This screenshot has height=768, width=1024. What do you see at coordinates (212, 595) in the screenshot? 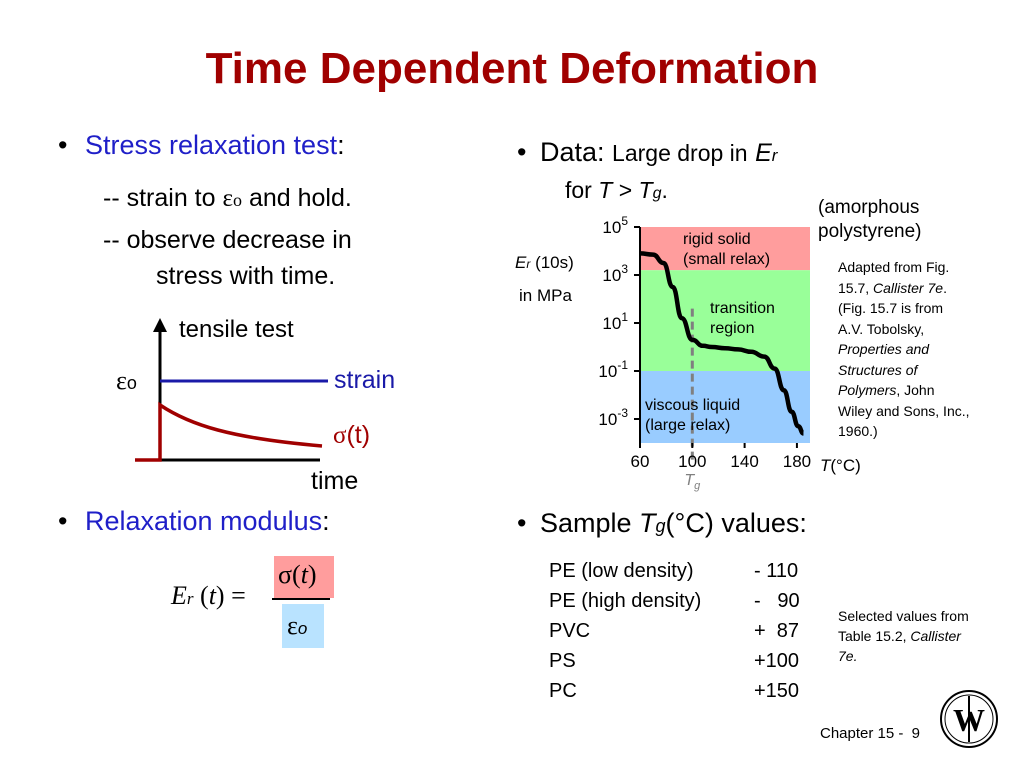
I see `formula-t: t` at bounding box center [212, 595].